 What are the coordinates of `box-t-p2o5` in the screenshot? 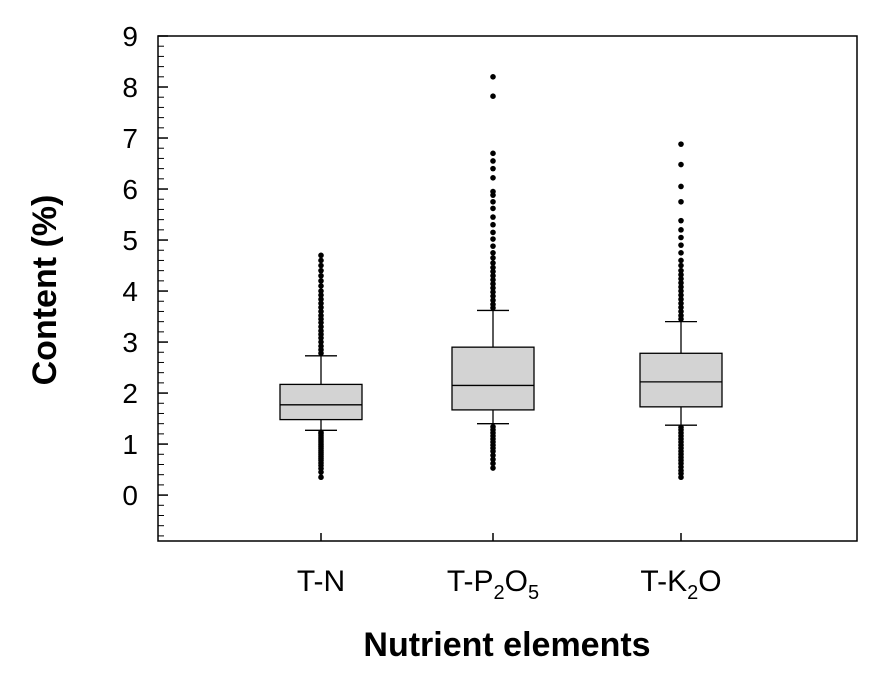 It's located at (493, 307).